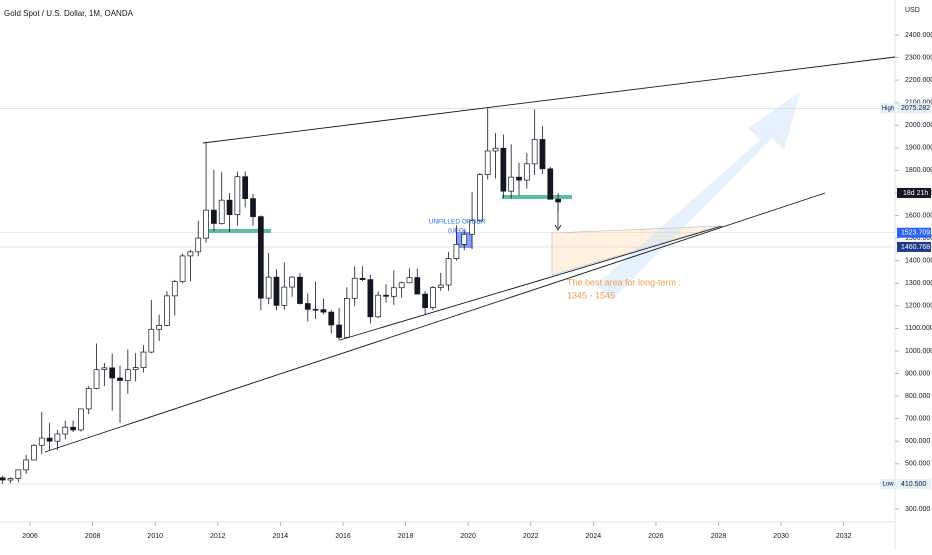 The width and height of the screenshot is (932, 555). Describe the element at coordinates (917, 509) in the screenshot. I see `y-tick-label: 300.000` at that location.